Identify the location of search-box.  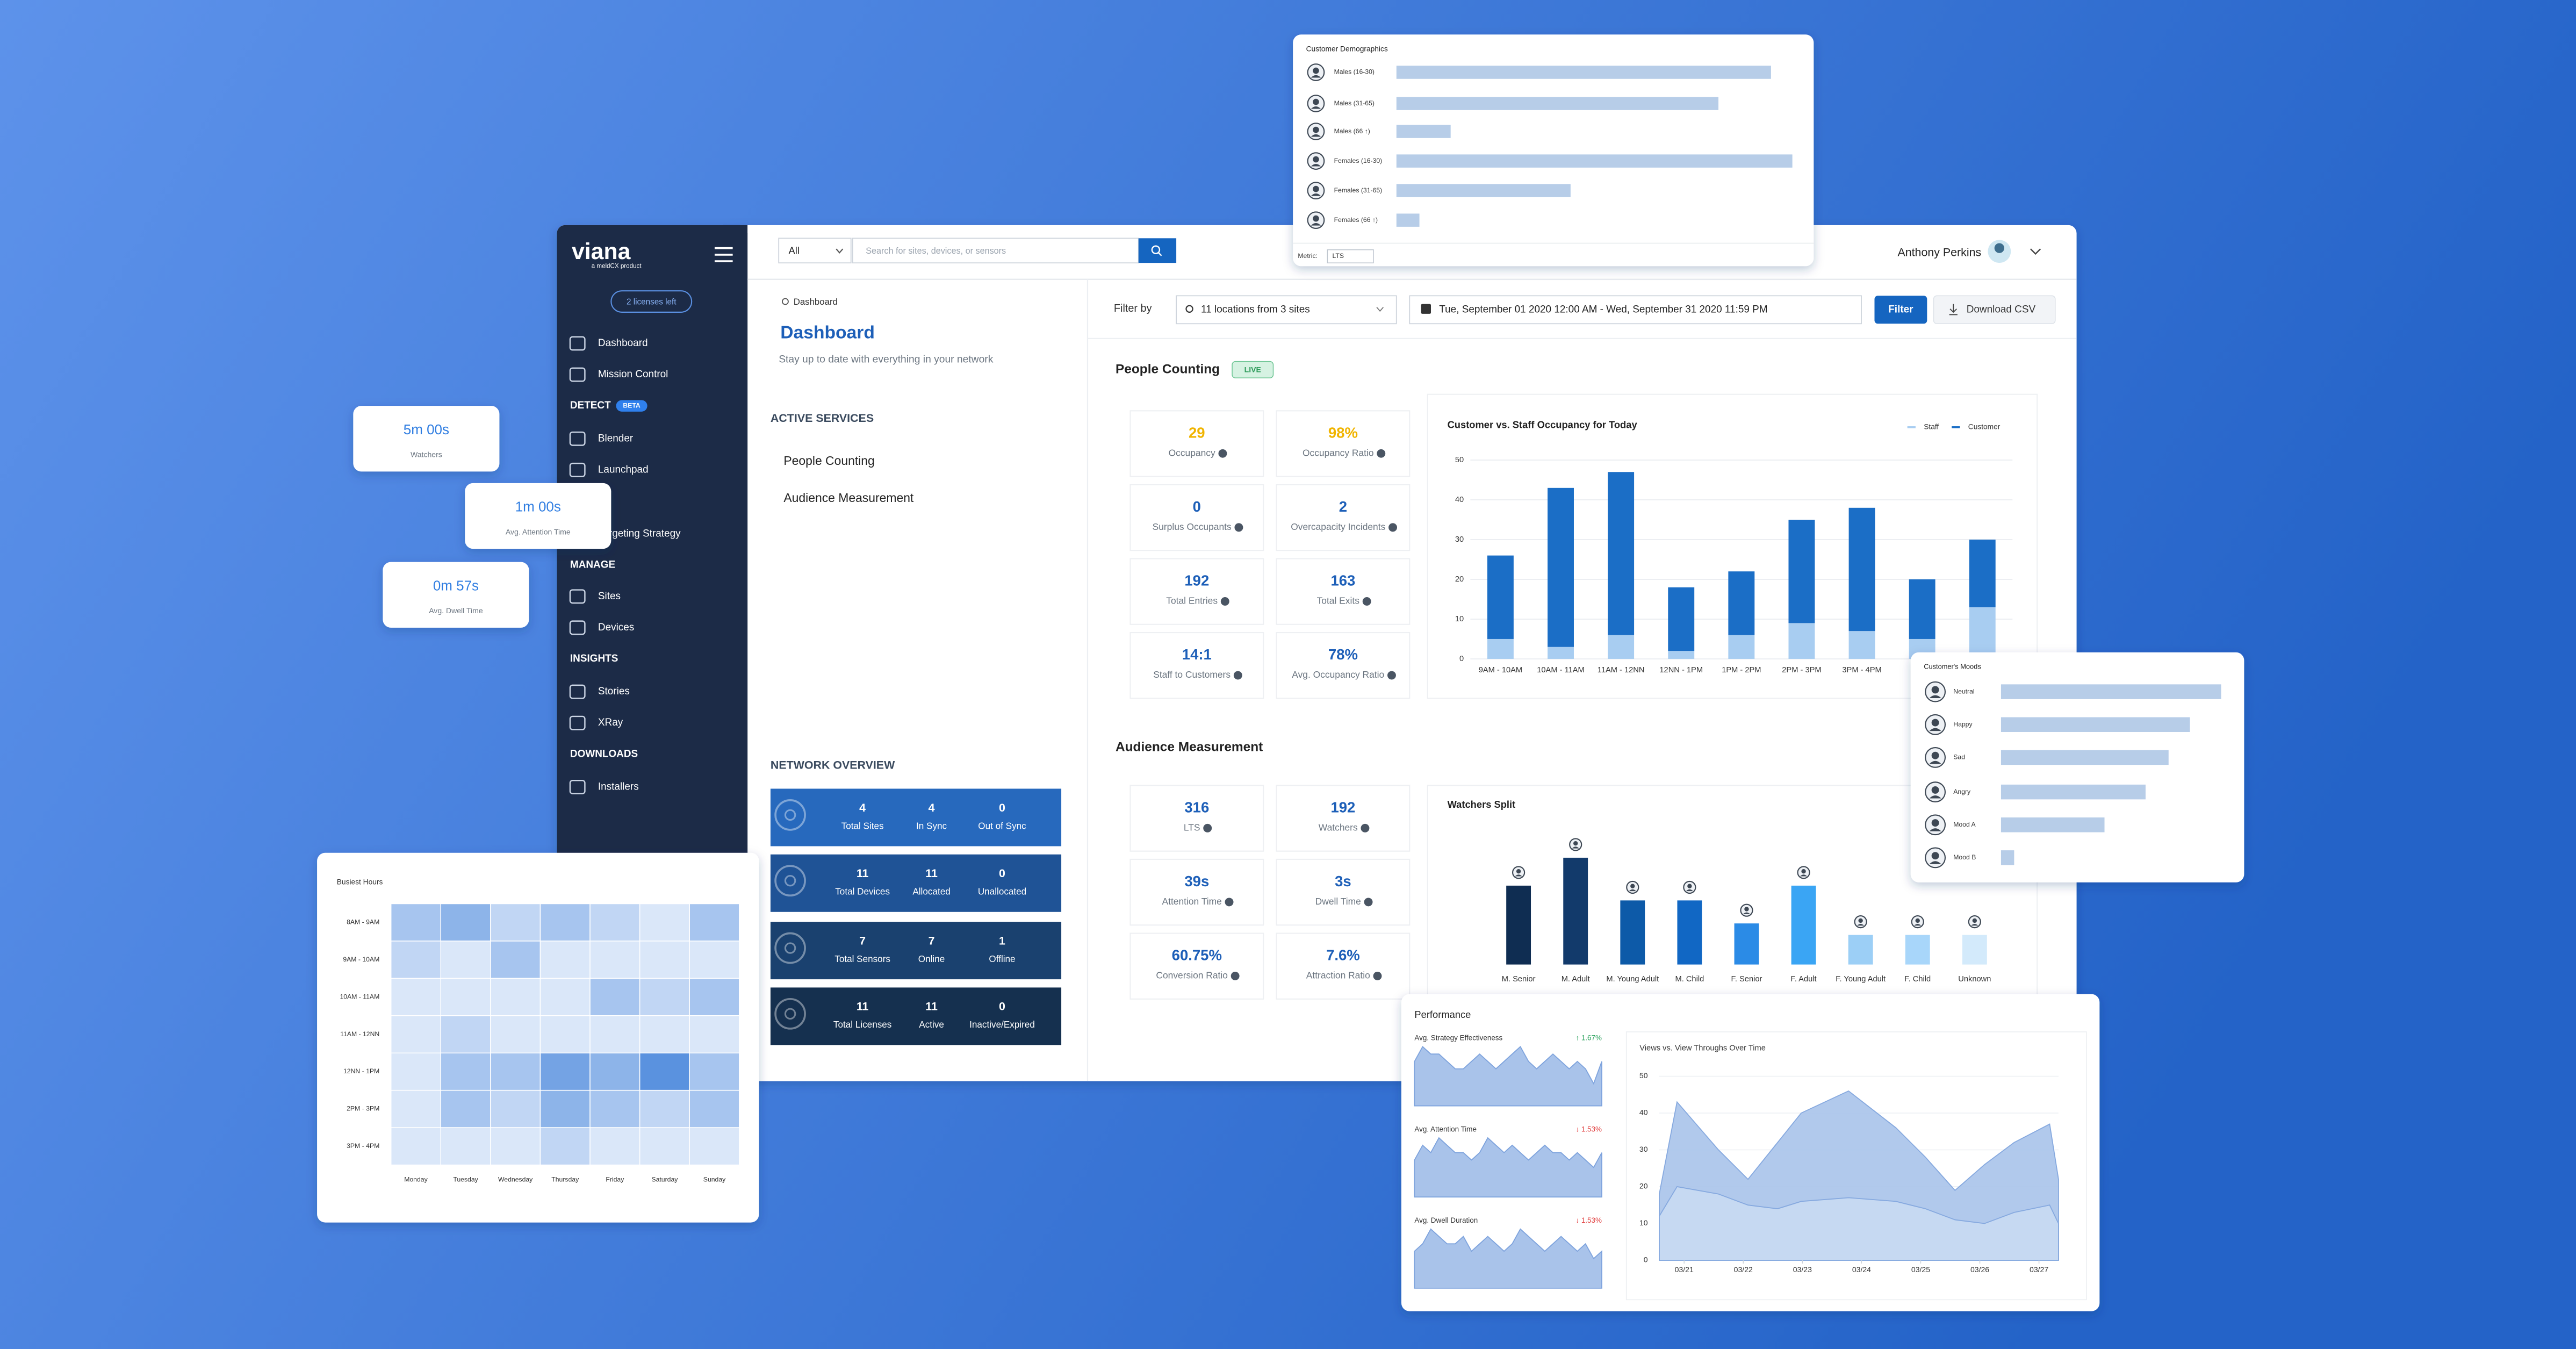
(995, 251).